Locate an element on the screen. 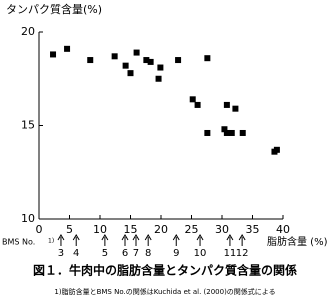 This screenshot has width=330, height=302. x-tick-label: 15 is located at coordinates (131, 229).